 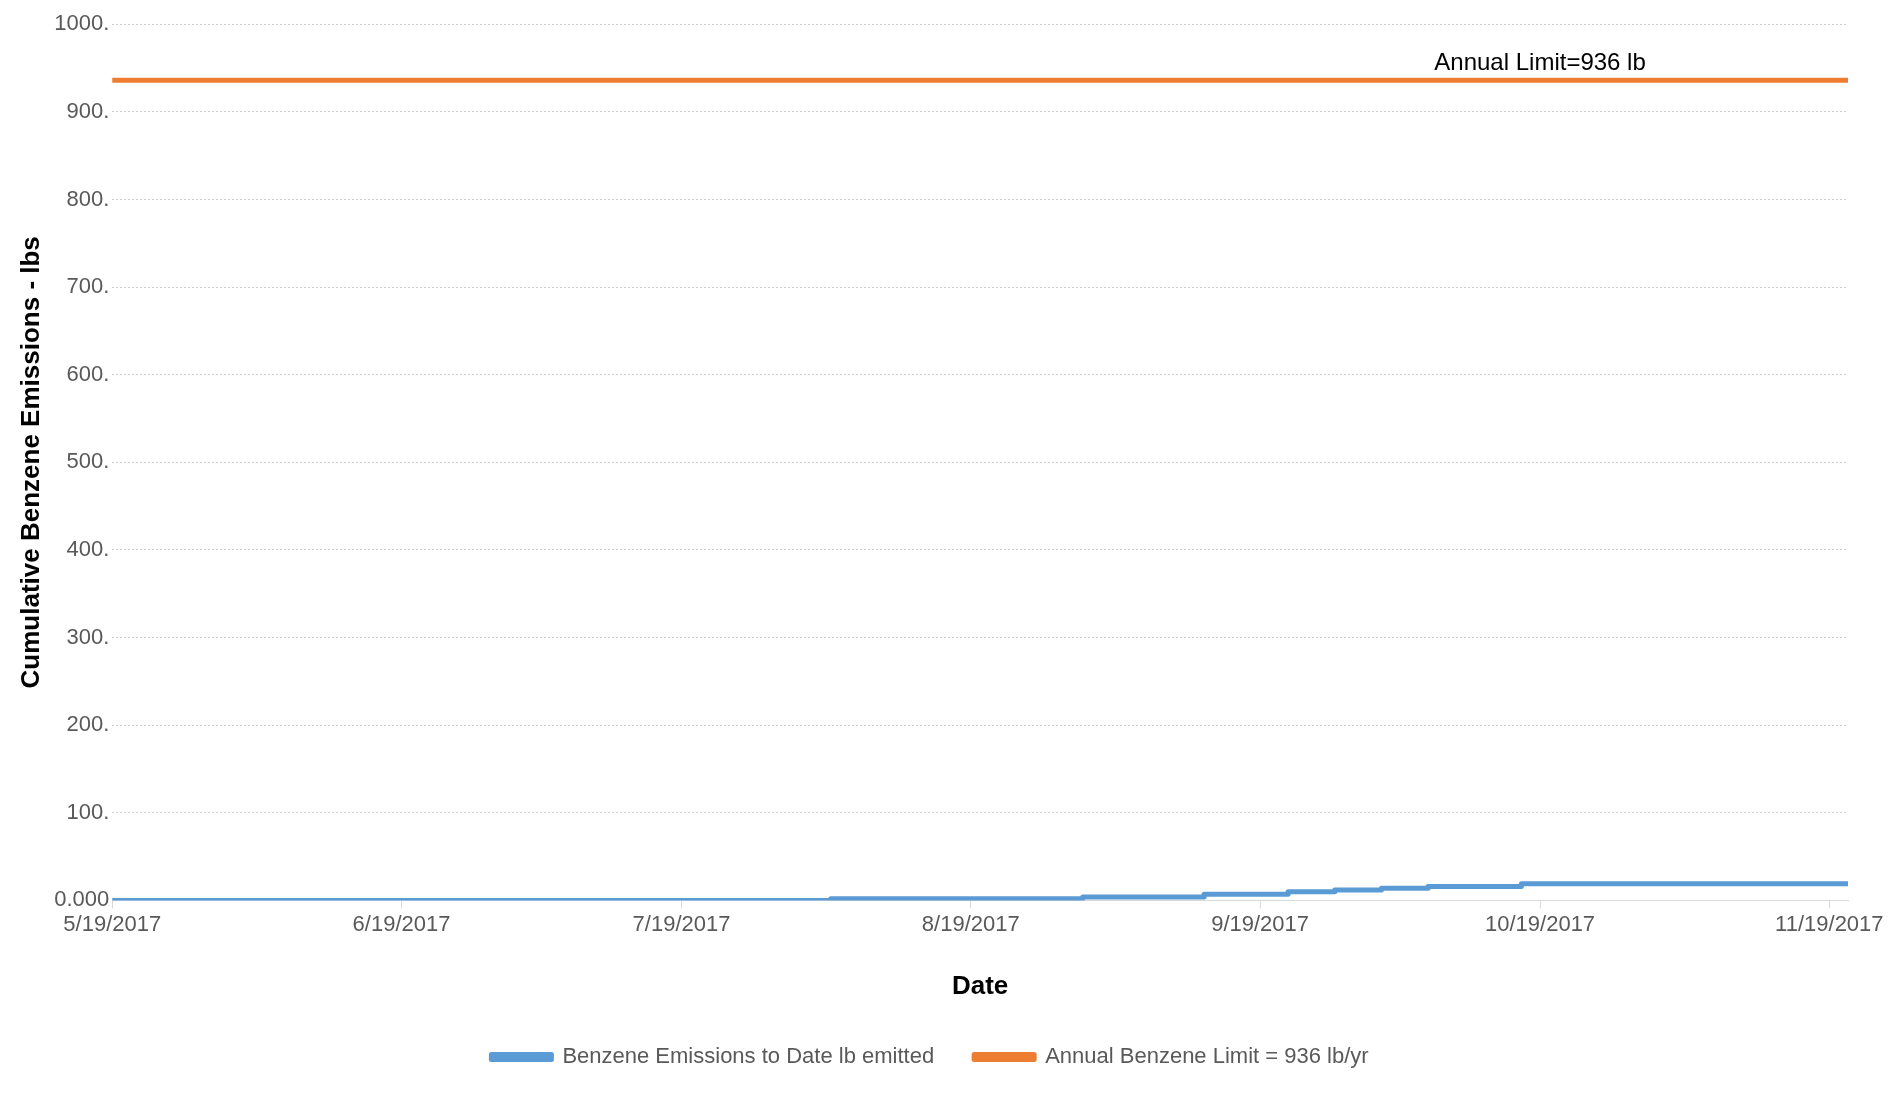 What do you see at coordinates (88, 110) in the screenshot?
I see `y-tick-label: 900.` at bounding box center [88, 110].